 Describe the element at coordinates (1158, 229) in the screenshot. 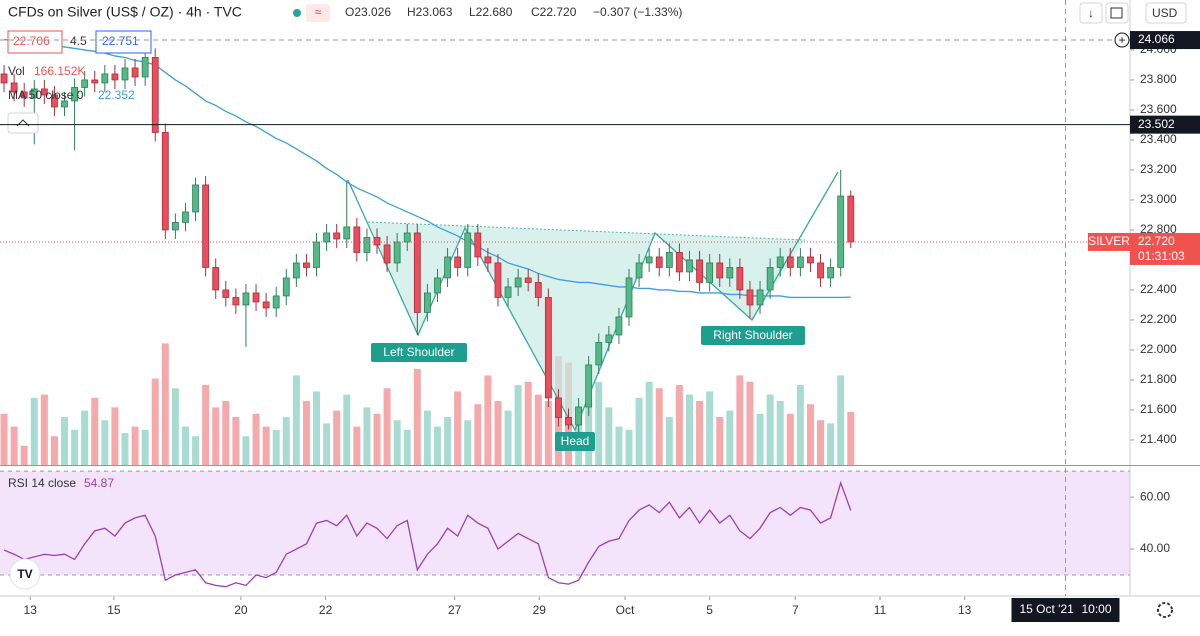

I see `y-tick-label: 22.800` at that location.